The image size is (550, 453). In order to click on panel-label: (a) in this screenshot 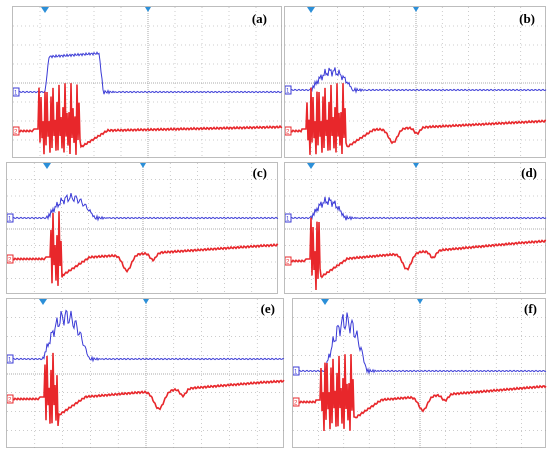, I will do `click(259, 18)`.